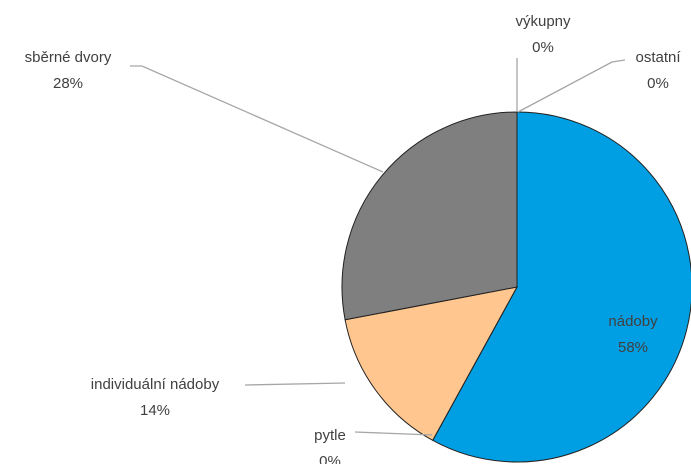 Image resolution: width=691 pixels, height=464 pixels. What do you see at coordinates (633, 347) in the screenshot?
I see `slice-value-label: 58%` at bounding box center [633, 347].